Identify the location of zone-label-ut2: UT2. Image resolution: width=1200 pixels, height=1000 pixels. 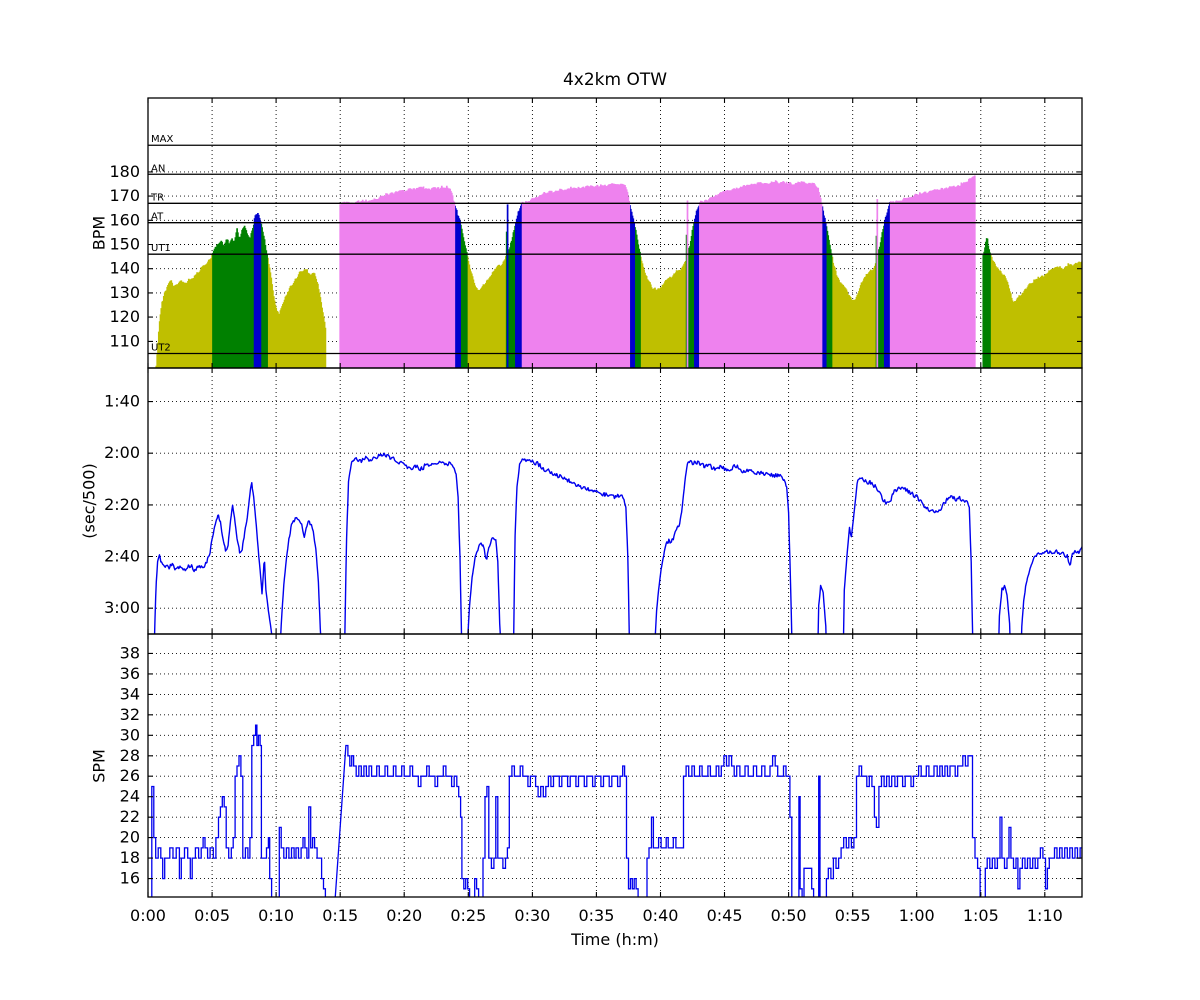
(161, 347).